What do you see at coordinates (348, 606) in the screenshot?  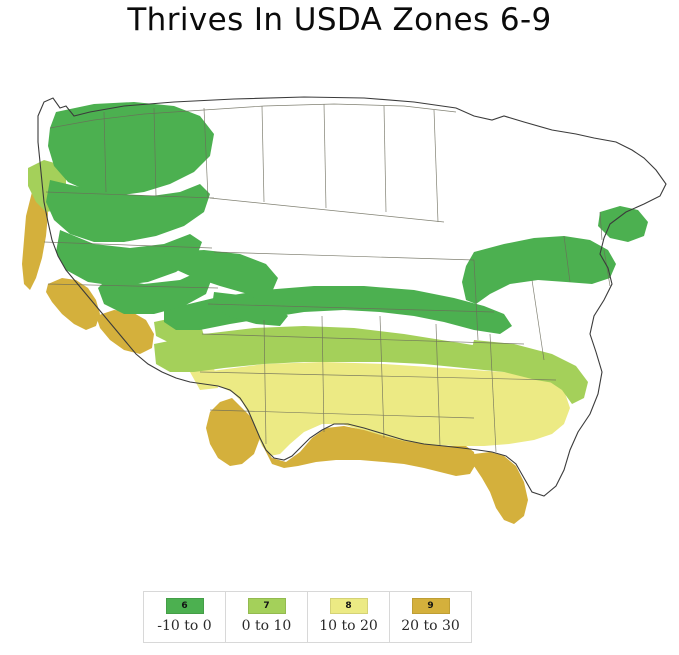 I see `legend-swatch-zone-8: 8` at bounding box center [348, 606].